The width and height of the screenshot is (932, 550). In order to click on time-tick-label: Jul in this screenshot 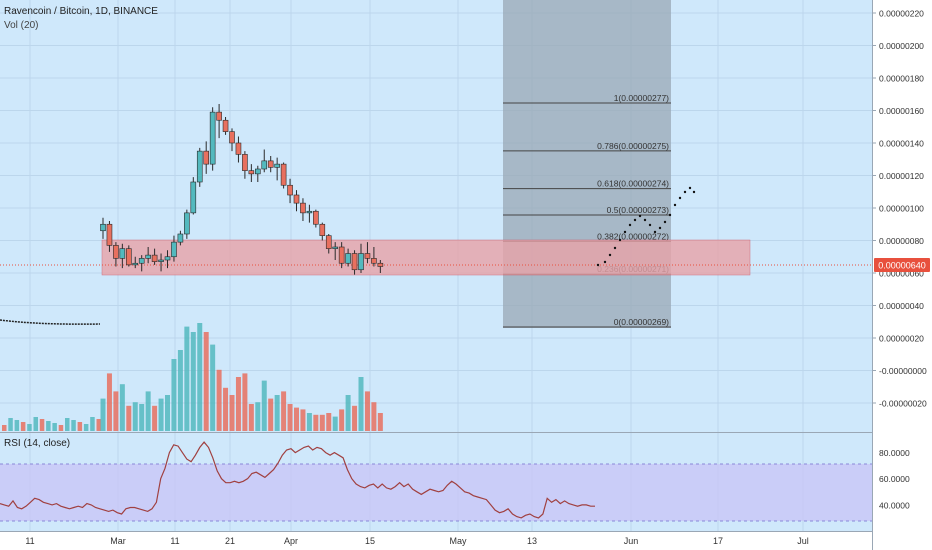, I will do `click(803, 541)`.